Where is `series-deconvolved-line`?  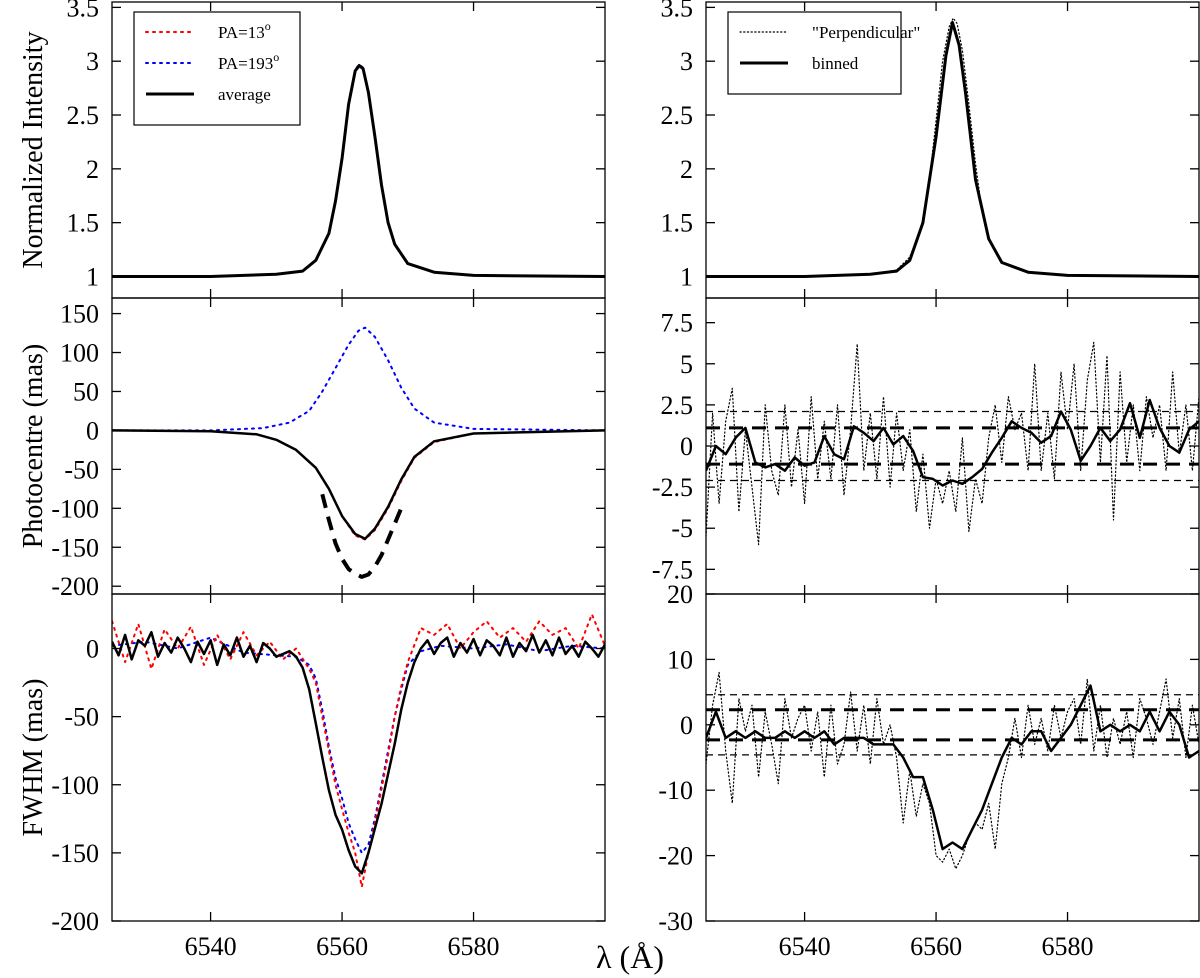 series-deconvolved-line is located at coordinates (362, 536).